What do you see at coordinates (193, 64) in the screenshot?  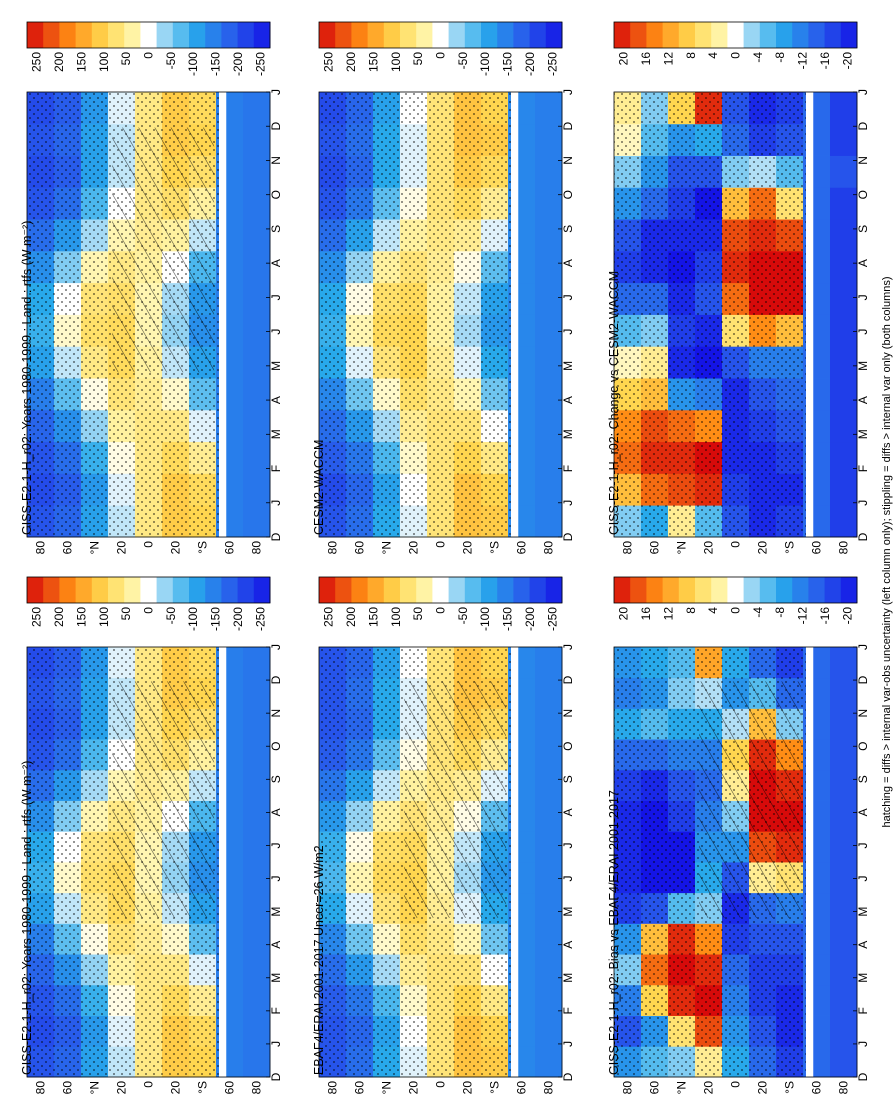 I see `colorbar-tick-label: -100` at bounding box center [193, 64].